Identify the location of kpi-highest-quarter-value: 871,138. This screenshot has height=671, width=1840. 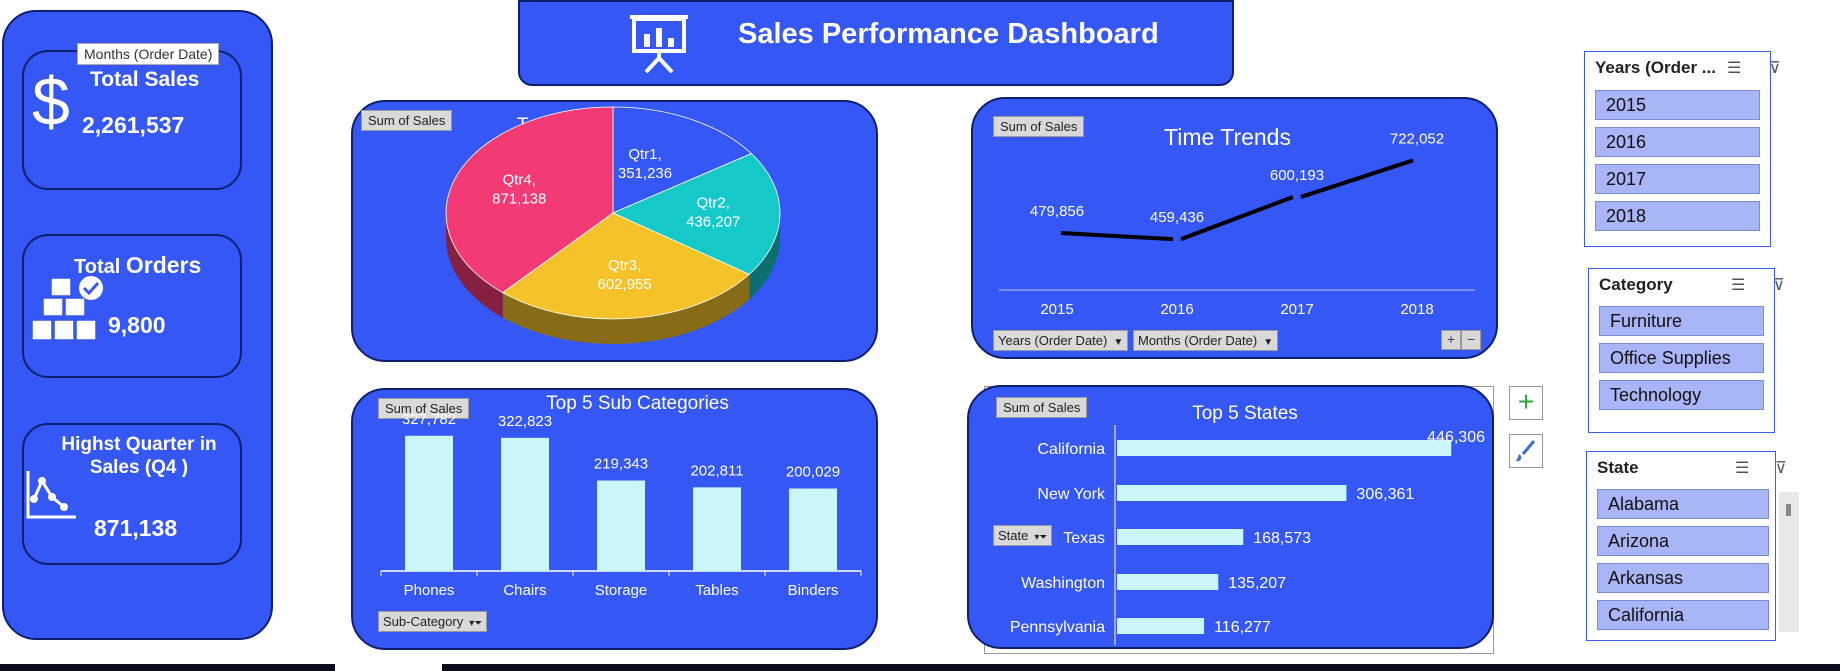
(136, 528).